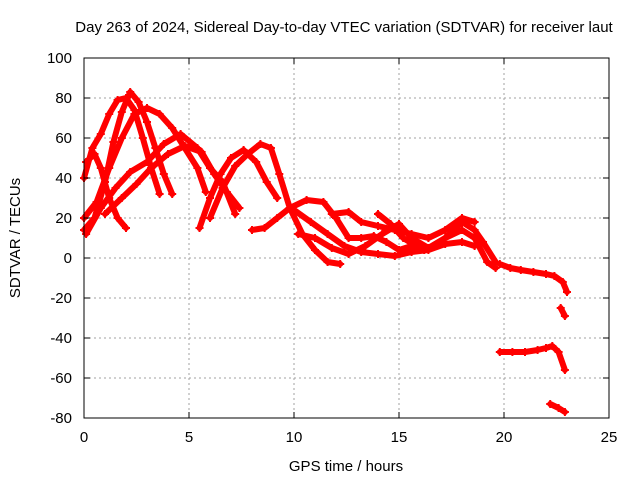 The image size is (640, 480). I want to click on x-tick-label: 15, so click(399, 437).